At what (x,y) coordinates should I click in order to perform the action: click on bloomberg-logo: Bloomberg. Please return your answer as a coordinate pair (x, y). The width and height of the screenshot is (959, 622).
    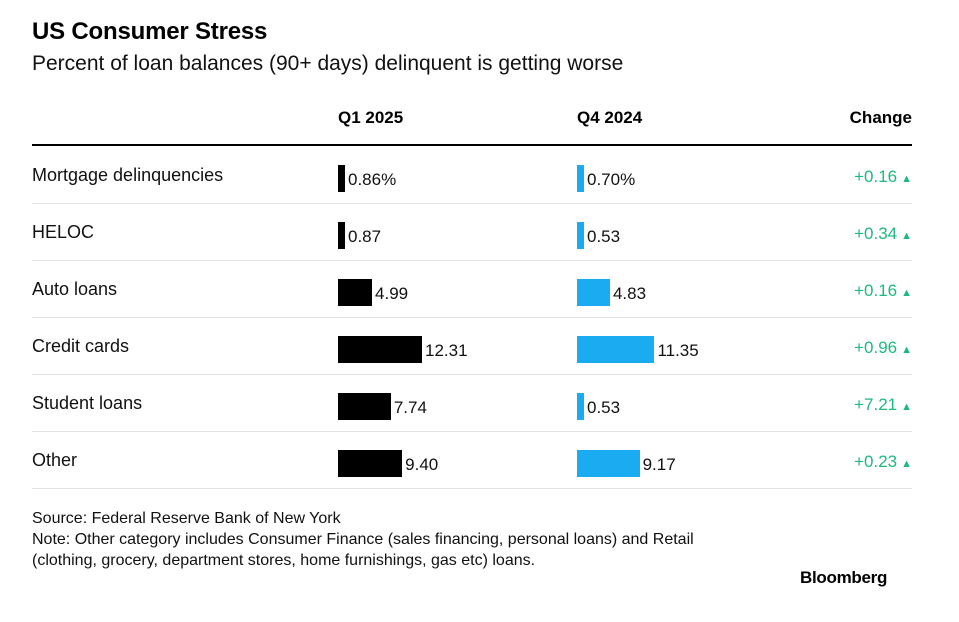
    Looking at the image, I should click on (844, 577).